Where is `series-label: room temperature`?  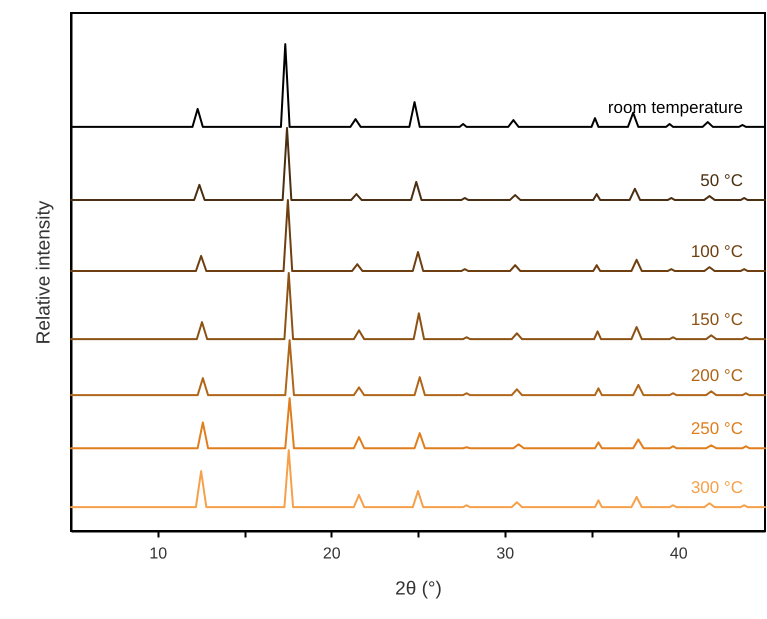 series-label: room temperature is located at coordinates (675, 107).